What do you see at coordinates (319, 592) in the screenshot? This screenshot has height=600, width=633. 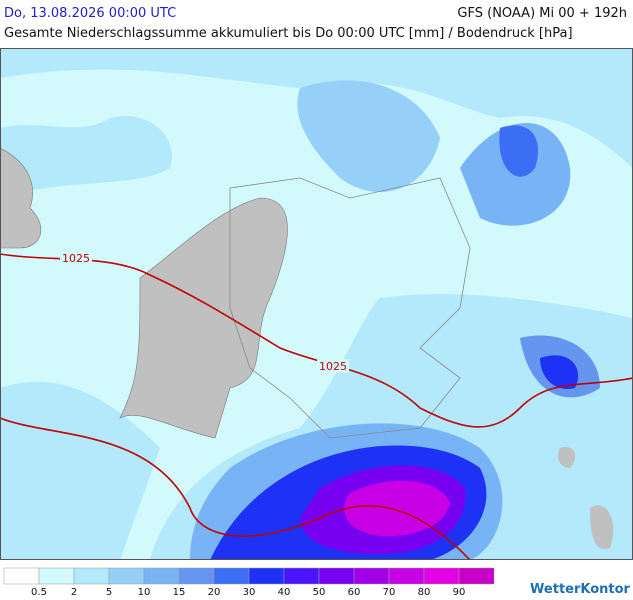 I see `legend-tick-label: 50` at bounding box center [319, 592].